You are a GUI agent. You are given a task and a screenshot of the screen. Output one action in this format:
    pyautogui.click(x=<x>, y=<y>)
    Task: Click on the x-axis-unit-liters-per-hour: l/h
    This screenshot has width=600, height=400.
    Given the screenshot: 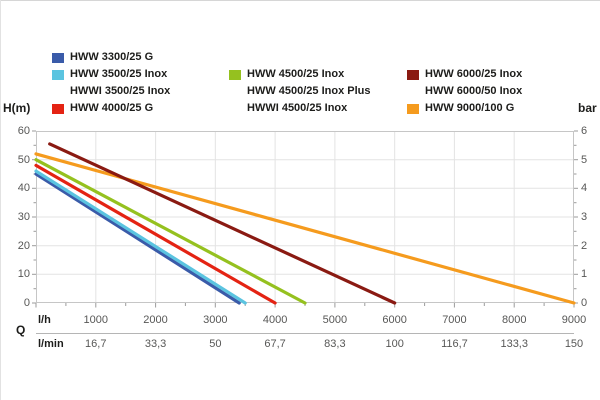 What is the action you would take?
    pyautogui.click(x=44, y=320)
    